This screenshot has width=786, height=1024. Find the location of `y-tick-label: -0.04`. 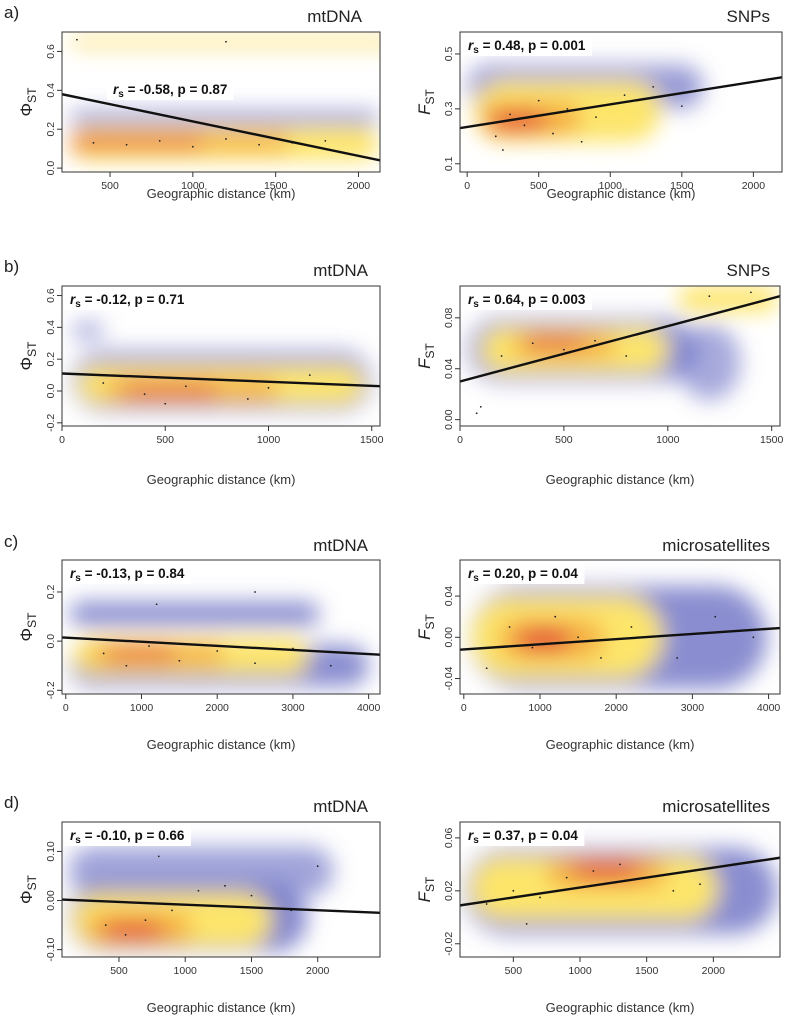

y-tick-label: -0.04 is located at coordinates (449, 678).